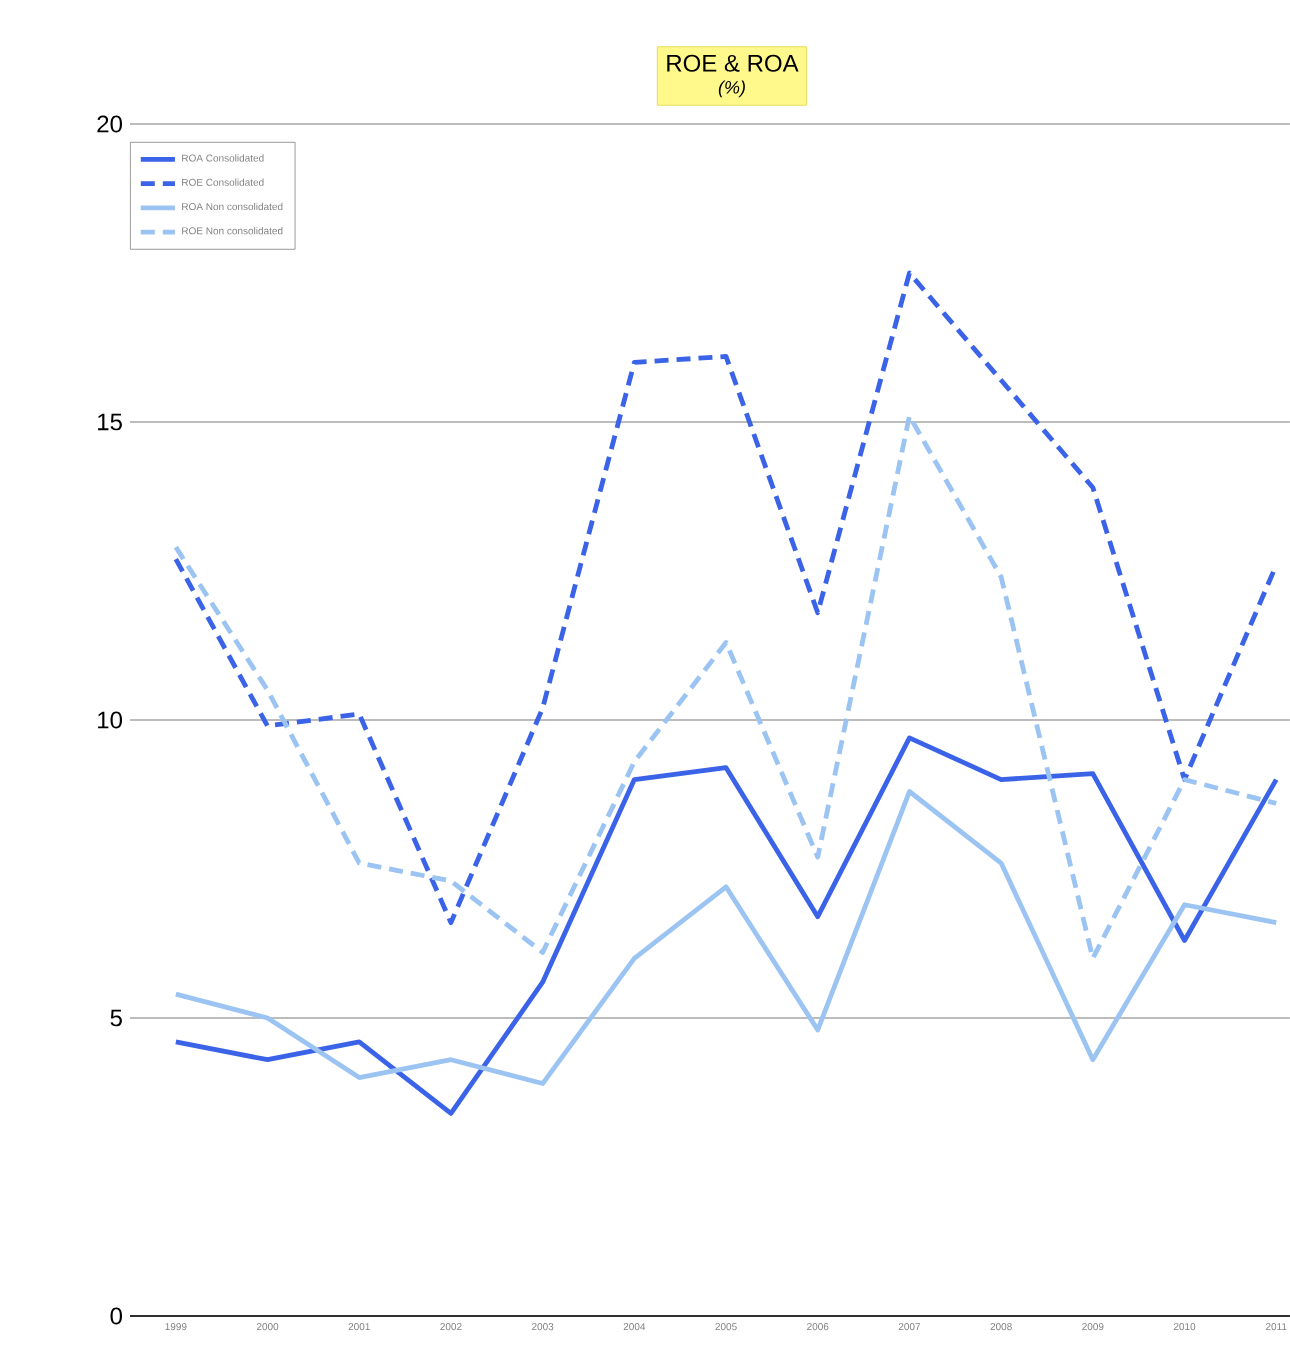 Image resolution: width=1290 pixels, height=1356 pixels. What do you see at coordinates (109, 124) in the screenshot?
I see `y-tick-label: 20` at bounding box center [109, 124].